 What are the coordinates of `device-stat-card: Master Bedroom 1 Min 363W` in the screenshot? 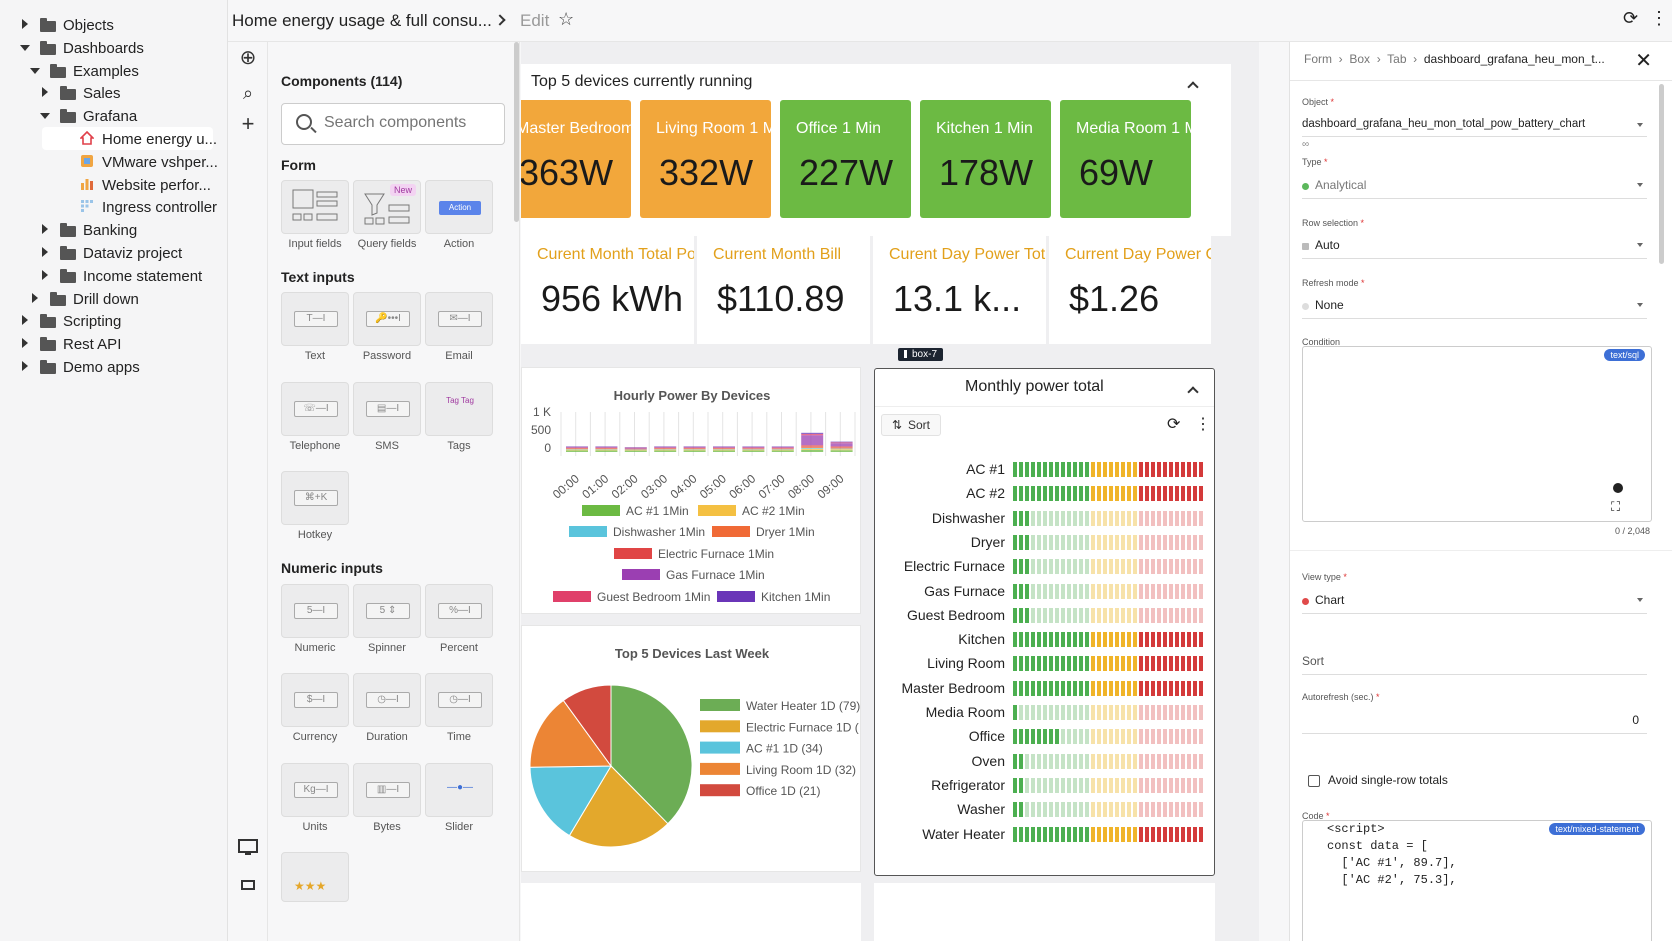 It's located at (576, 159).